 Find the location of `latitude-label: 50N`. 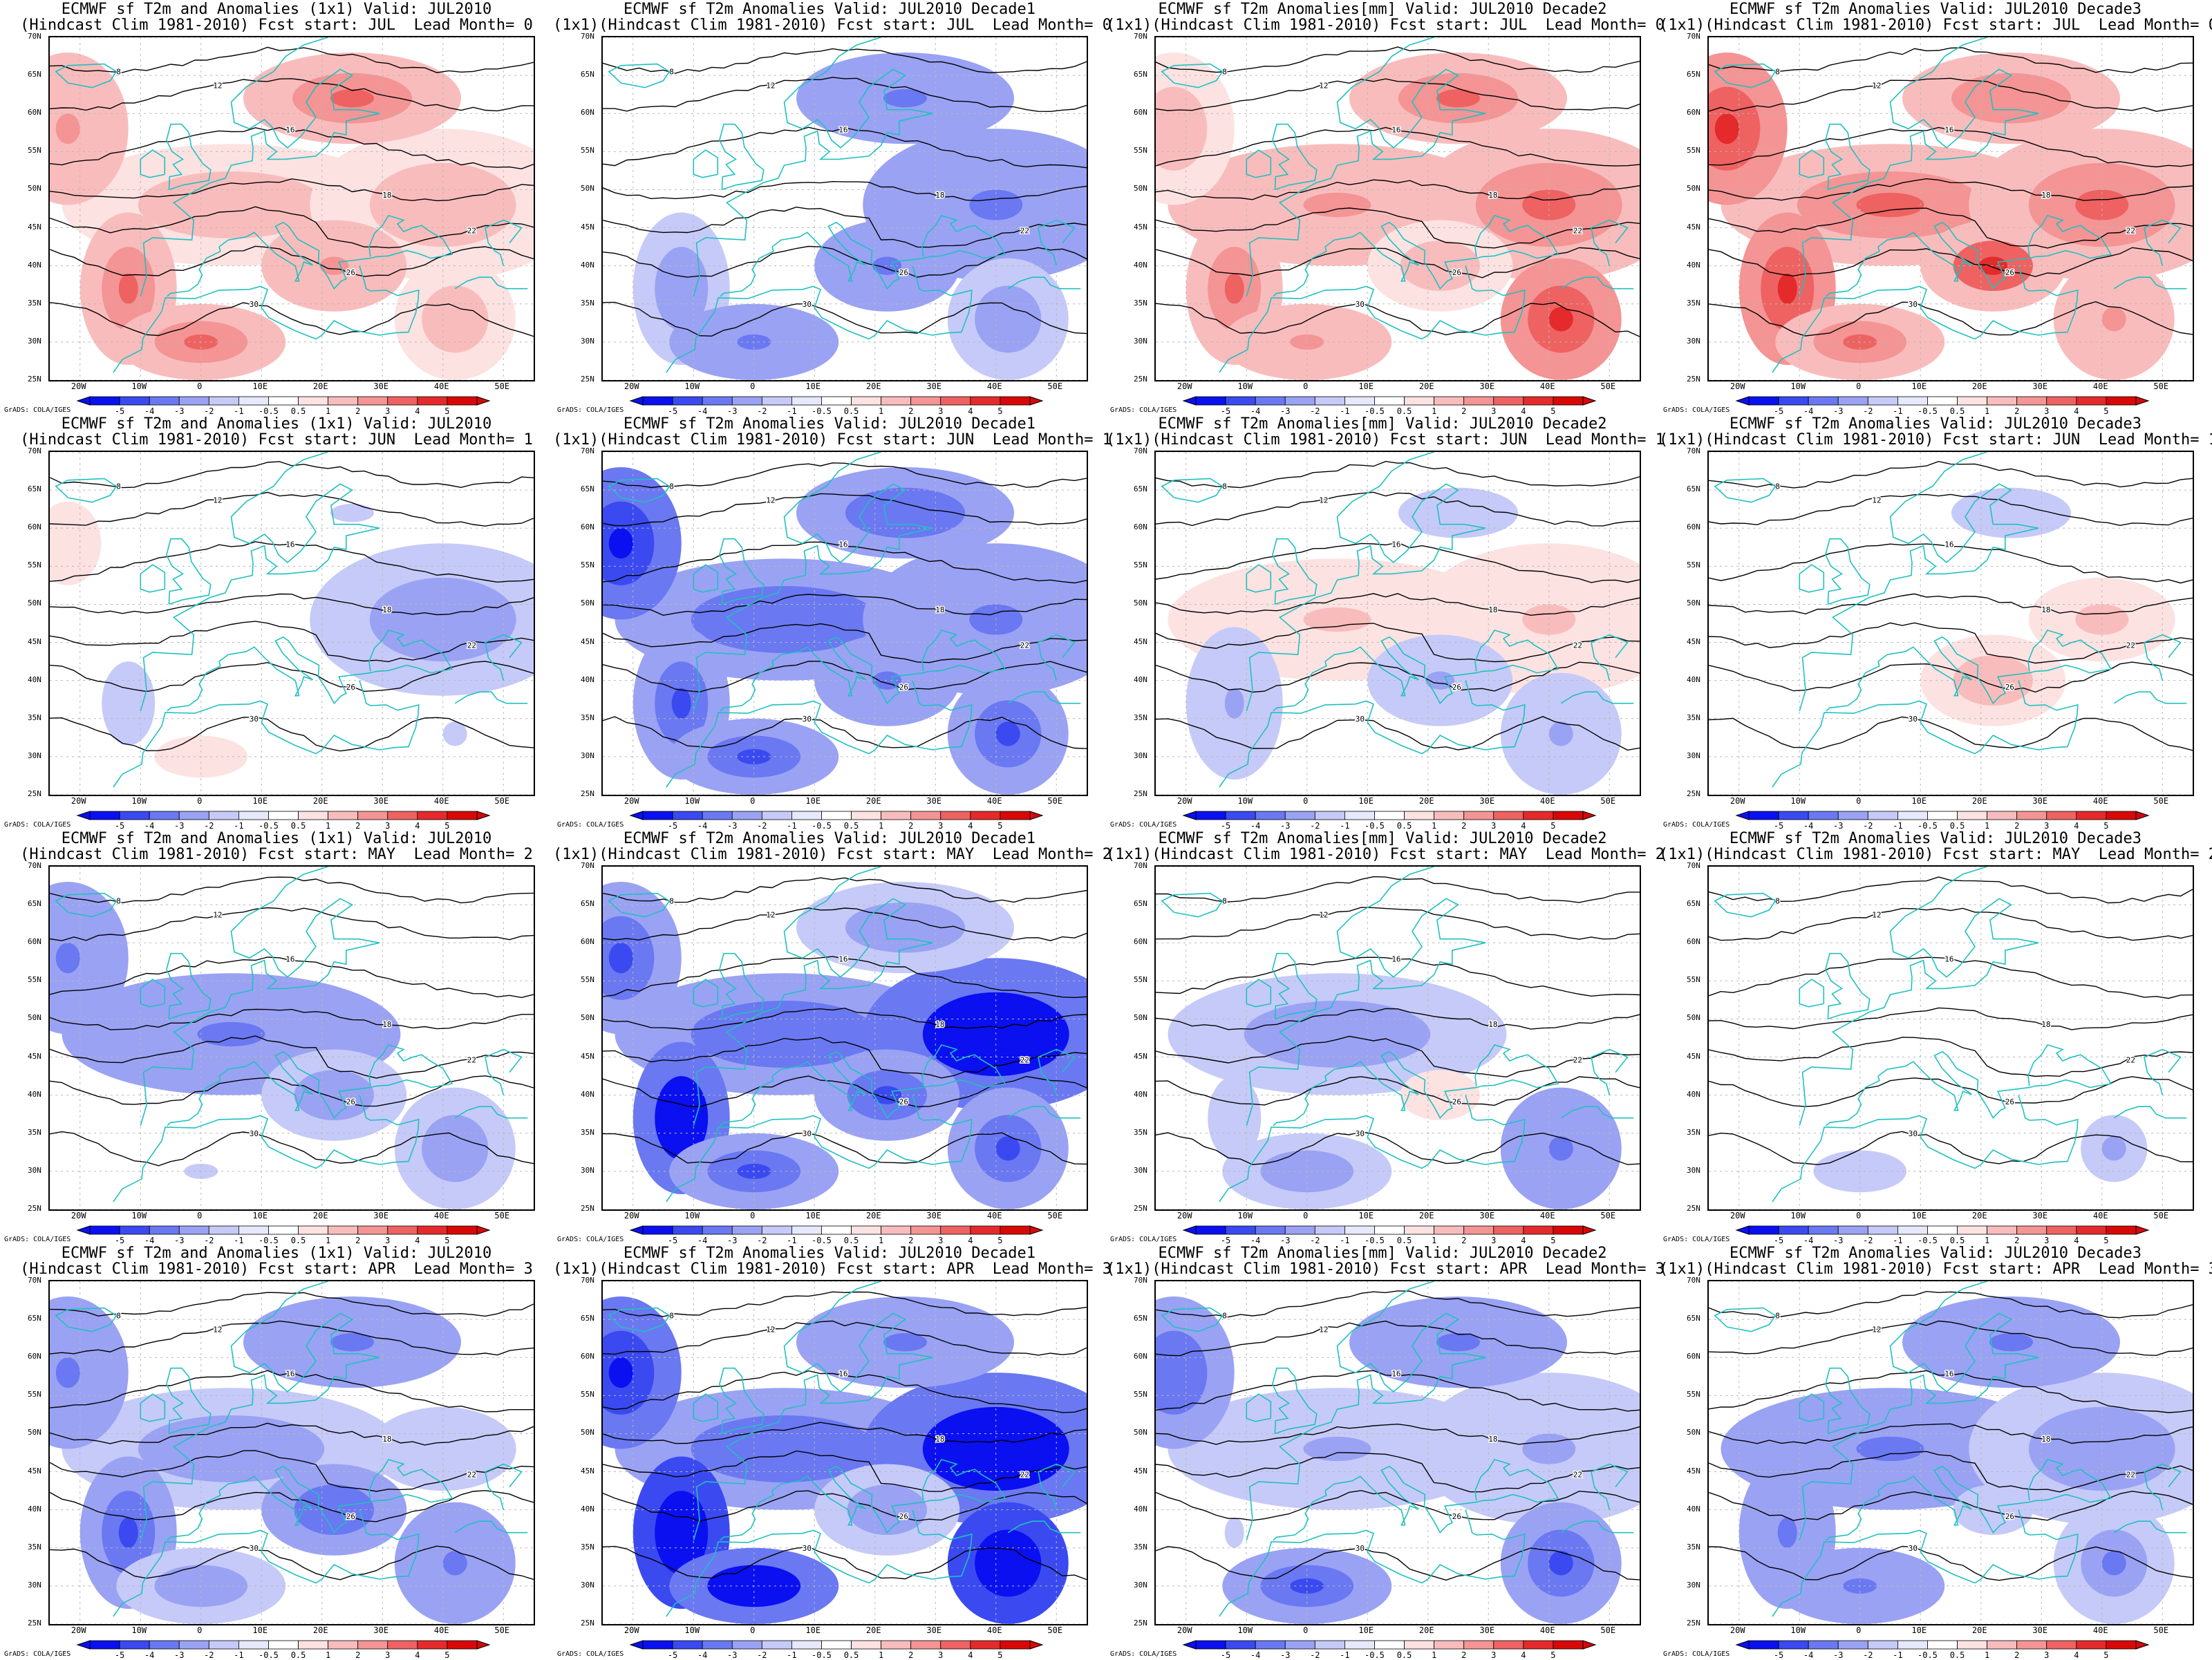

latitude-label: 50N is located at coordinates (1694, 603).